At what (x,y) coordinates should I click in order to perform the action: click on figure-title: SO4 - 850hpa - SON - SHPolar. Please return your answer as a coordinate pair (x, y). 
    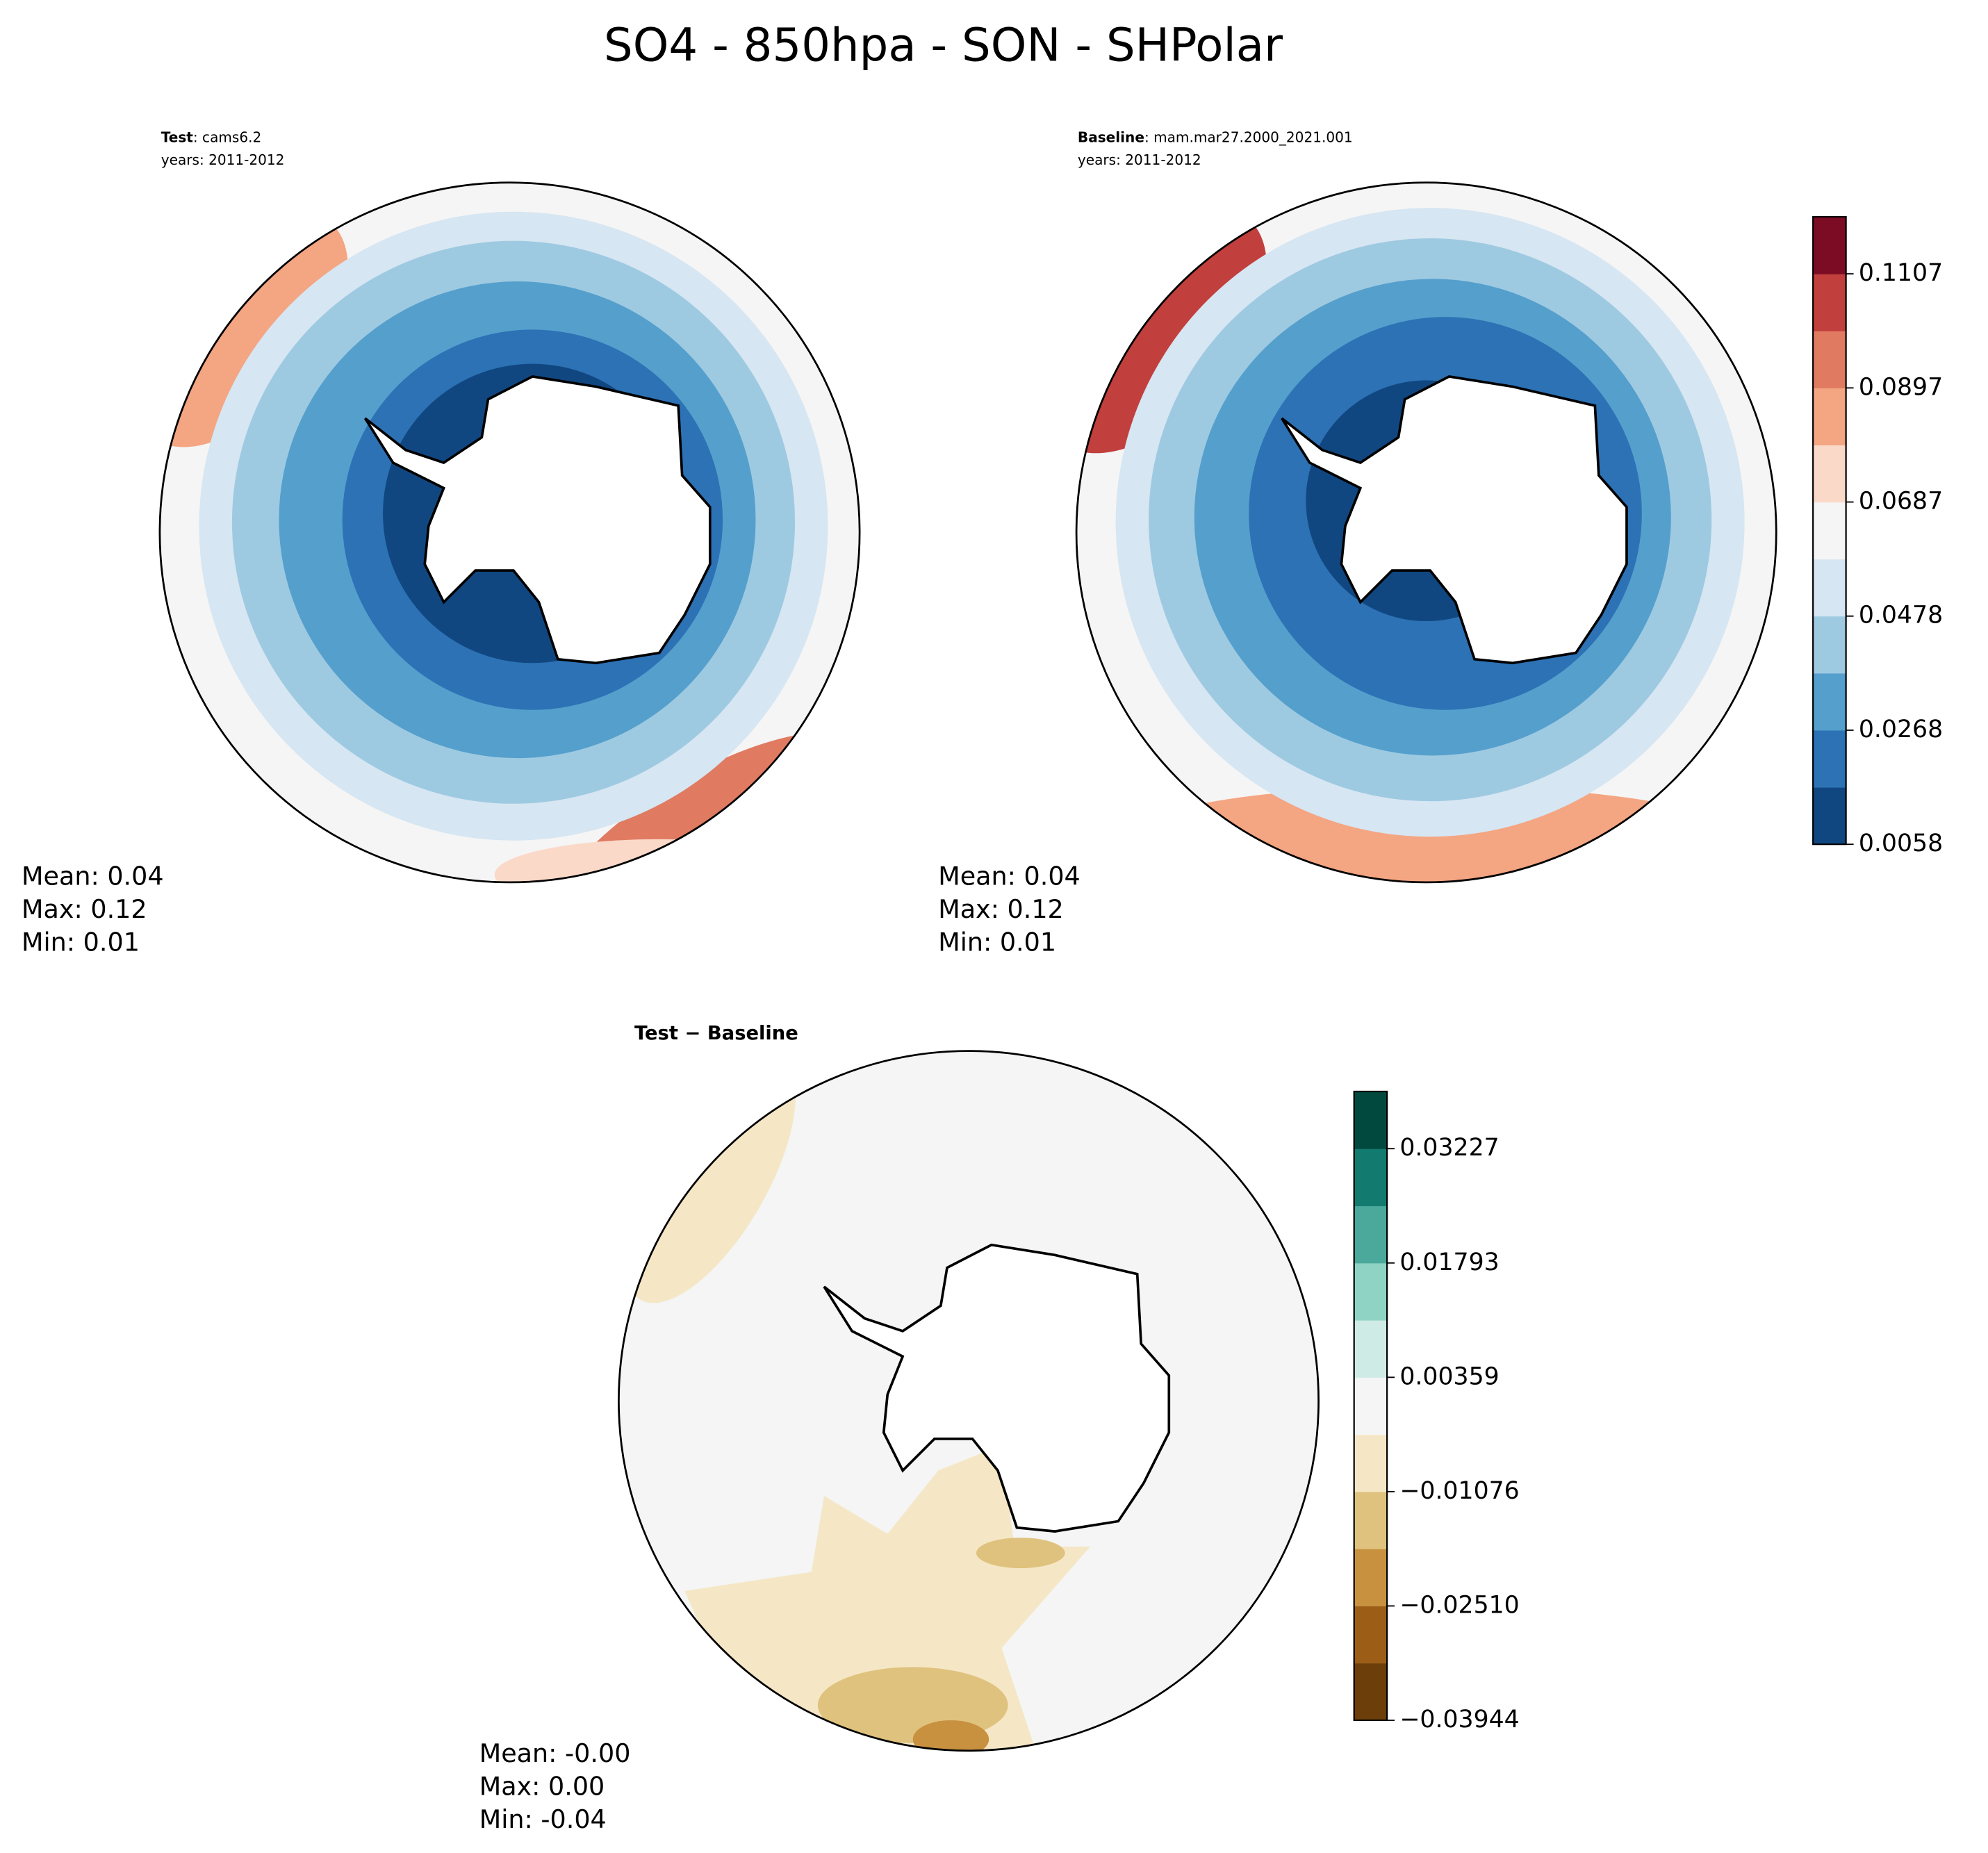
    Looking at the image, I should click on (943, 45).